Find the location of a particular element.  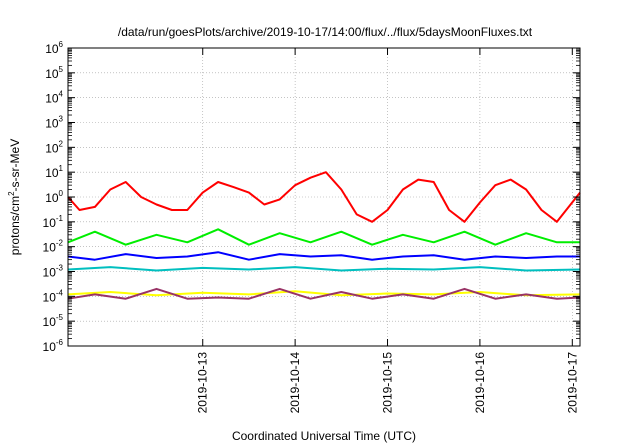

y-tick-label: 10⁴ is located at coordinates (54, 98).